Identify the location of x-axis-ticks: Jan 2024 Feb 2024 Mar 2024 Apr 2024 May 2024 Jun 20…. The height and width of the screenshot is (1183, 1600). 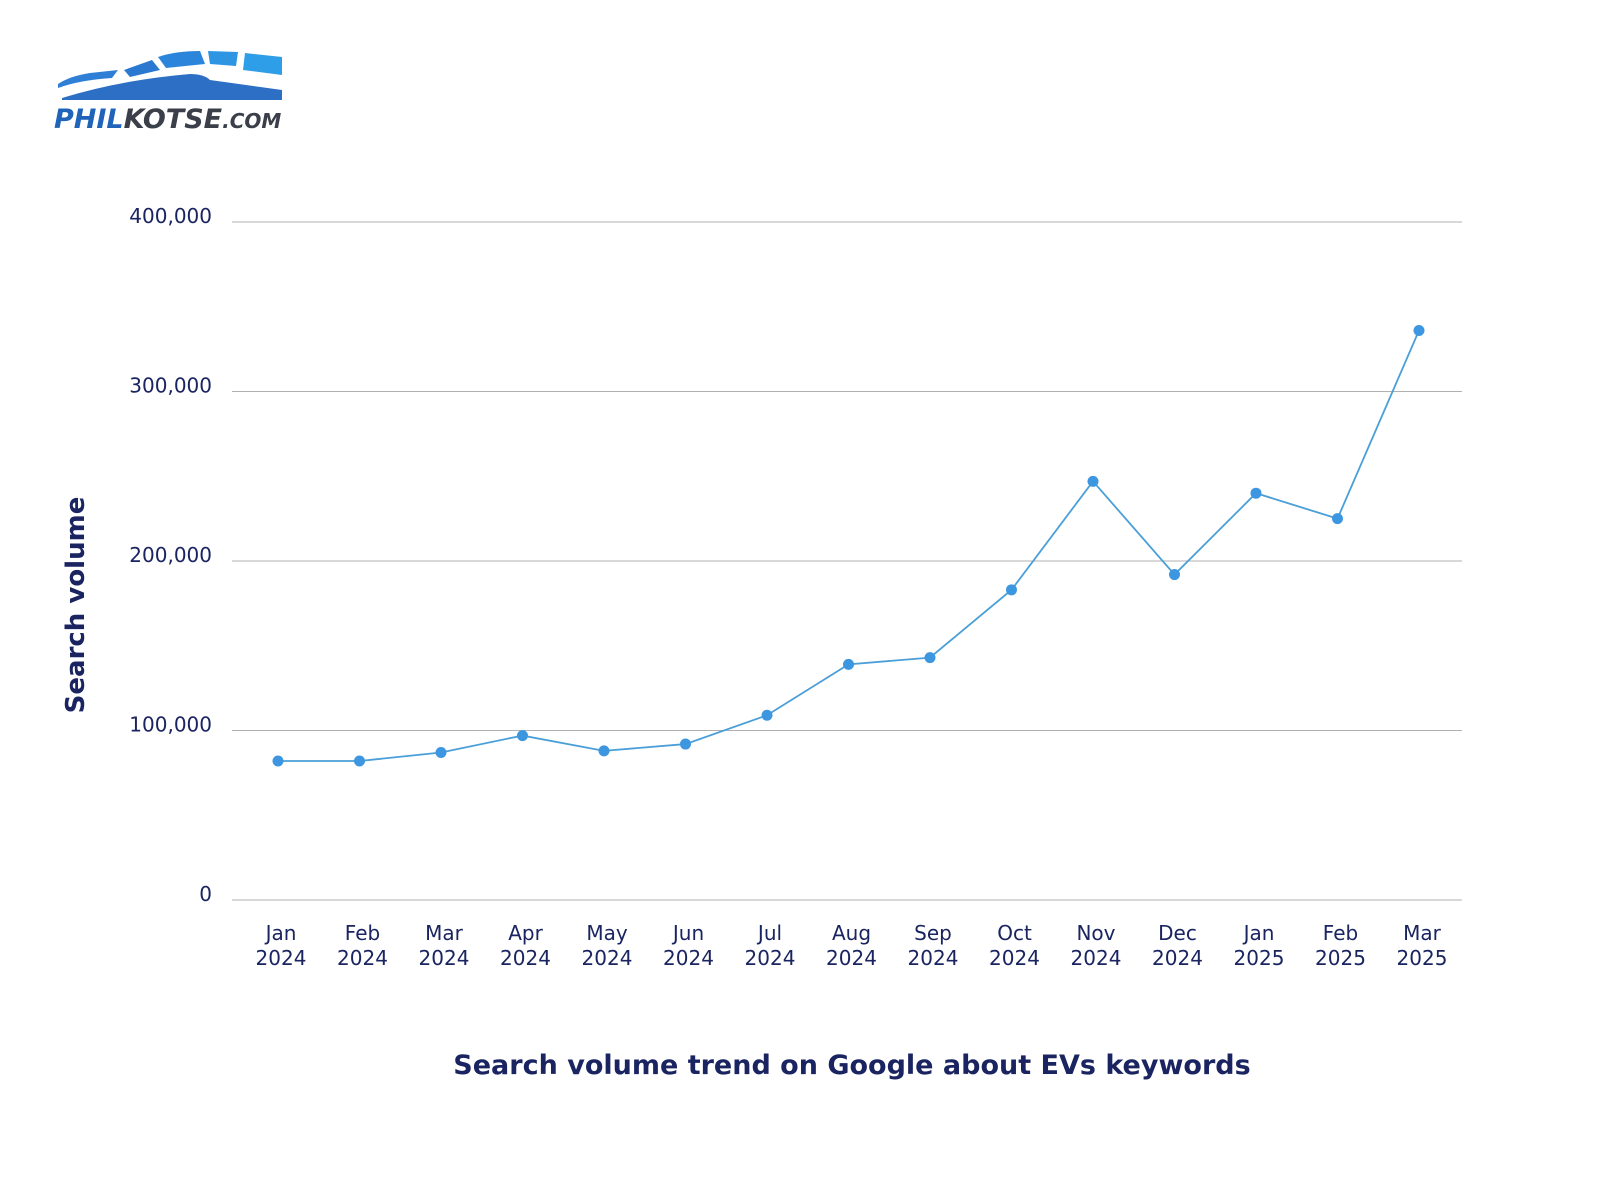
(852, 945).